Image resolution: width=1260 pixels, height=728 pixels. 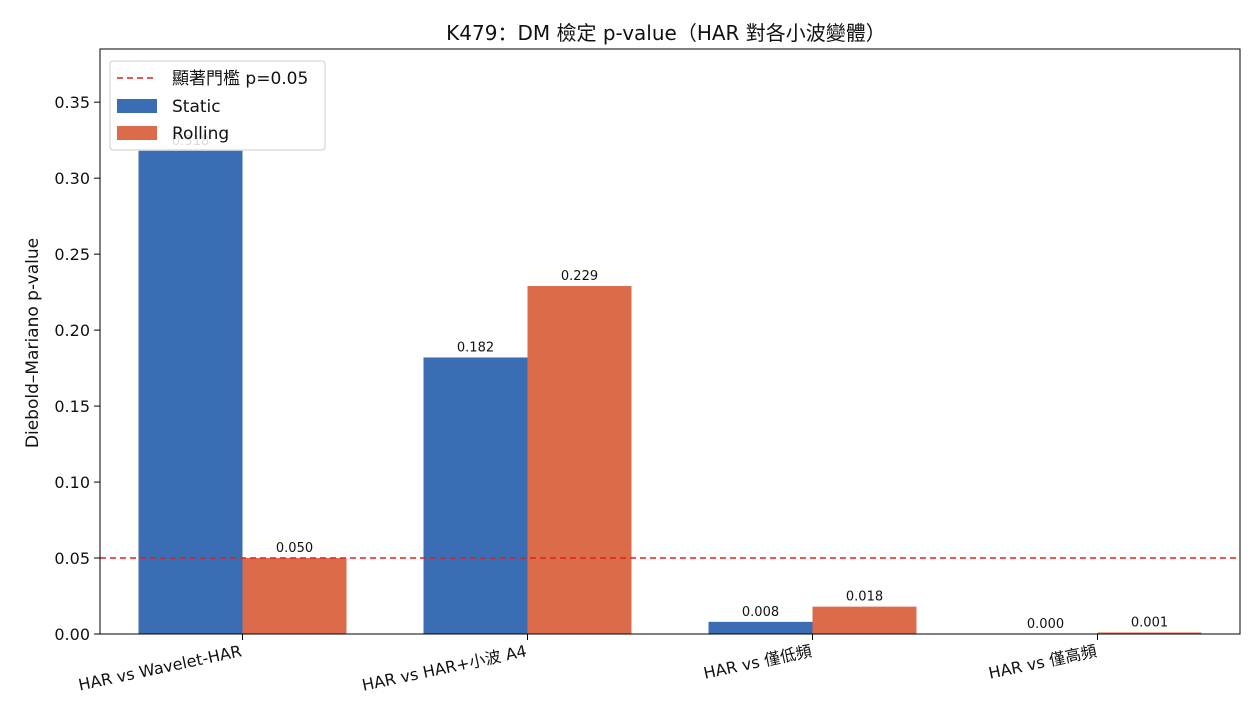 What do you see at coordinates (137, 133) in the screenshot?
I see `legend-swatch-rolling` at bounding box center [137, 133].